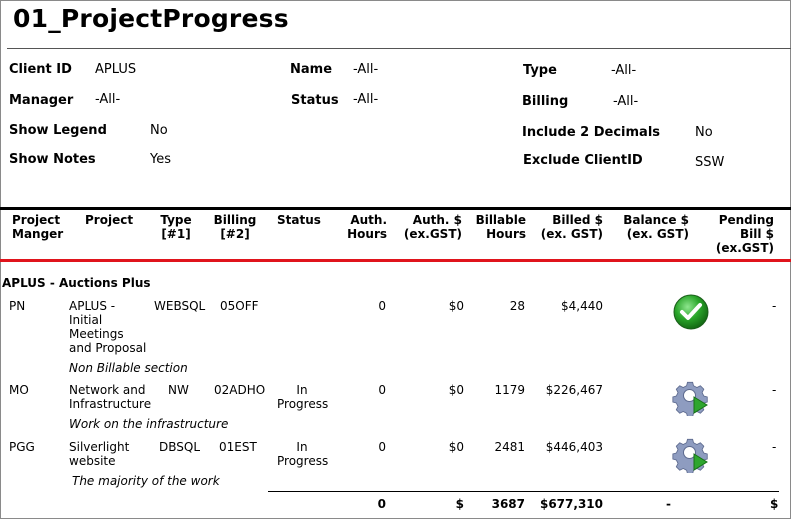  What do you see at coordinates (58, 130) in the screenshot?
I see `param-show-legend-label: Show Legend` at bounding box center [58, 130].